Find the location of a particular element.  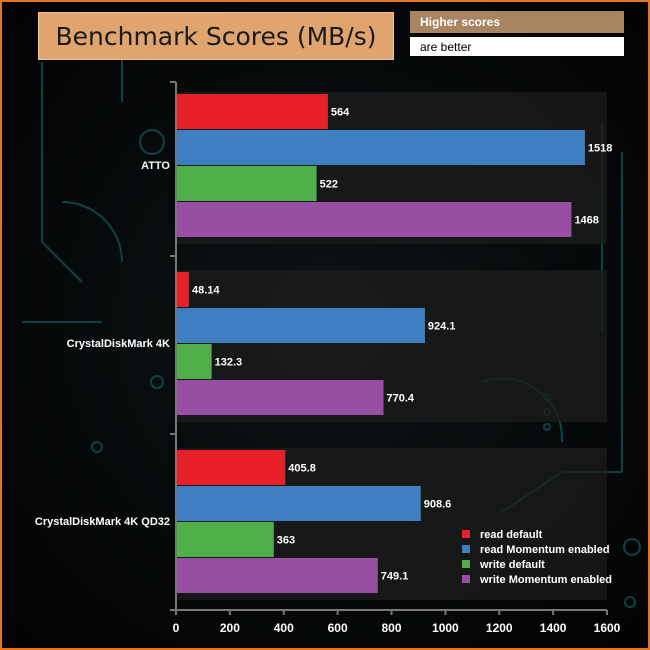

category-label: ATTO is located at coordinates (155, 166).